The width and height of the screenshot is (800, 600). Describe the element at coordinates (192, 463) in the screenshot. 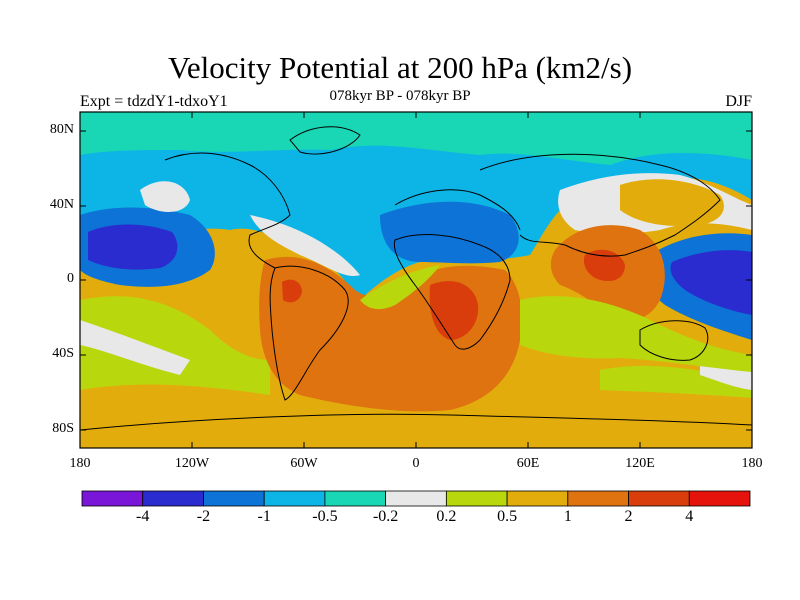

I see `lon-label-120w: 120W` at that location.